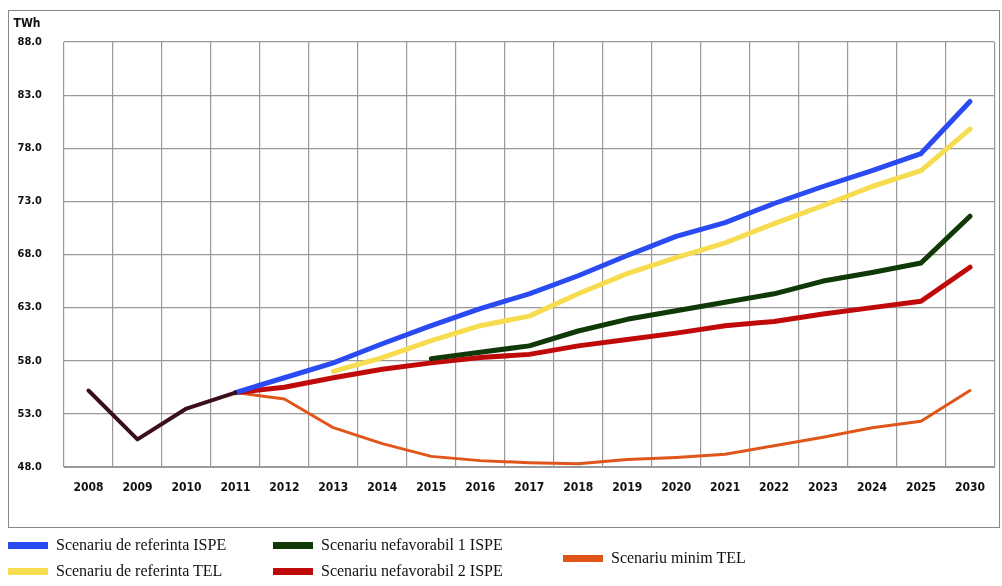 The width and height of the screenshot is (1002, 586). Describe the element at coordinates (627, 487) in the screenshot. I see `x-tick-label: 2019` at that location.